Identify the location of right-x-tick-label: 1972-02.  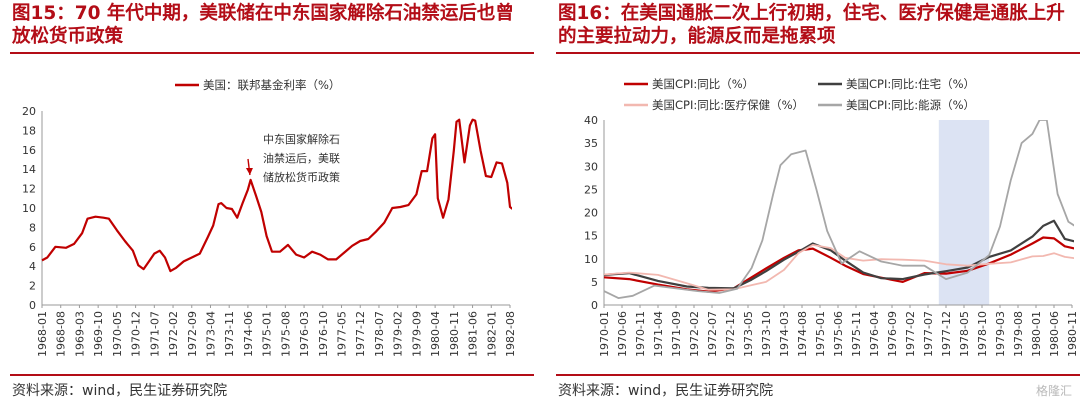
(694, 334).